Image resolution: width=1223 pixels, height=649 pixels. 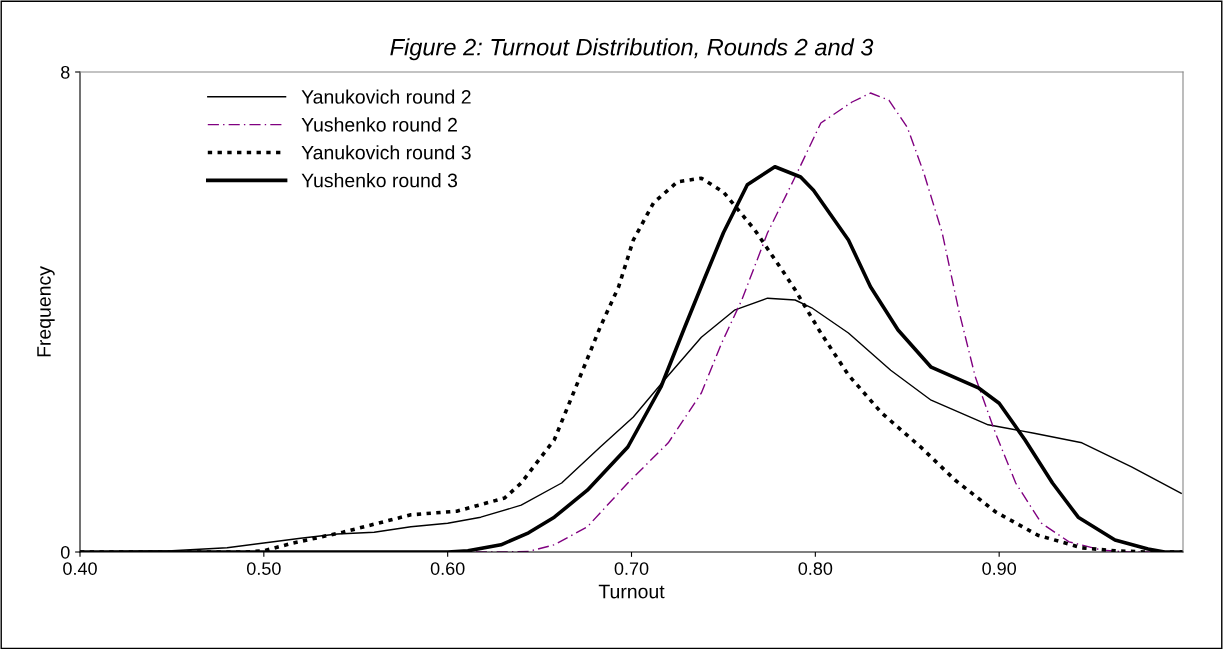 I want to click on x-tick-label: 0.60, so click(x=447, y=568).